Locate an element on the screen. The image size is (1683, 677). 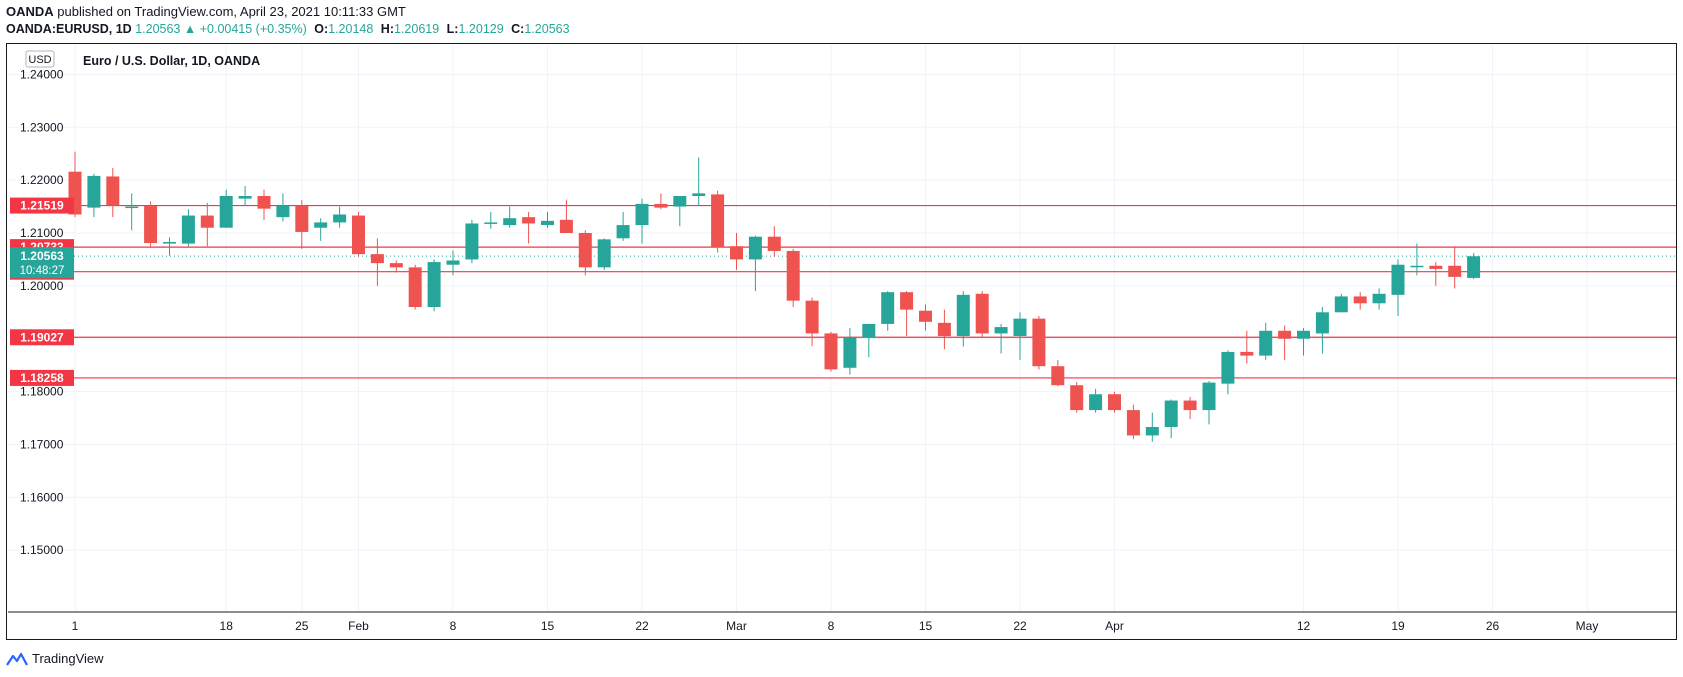
x-tick-label: 25 is located at coordinates (302, 626).